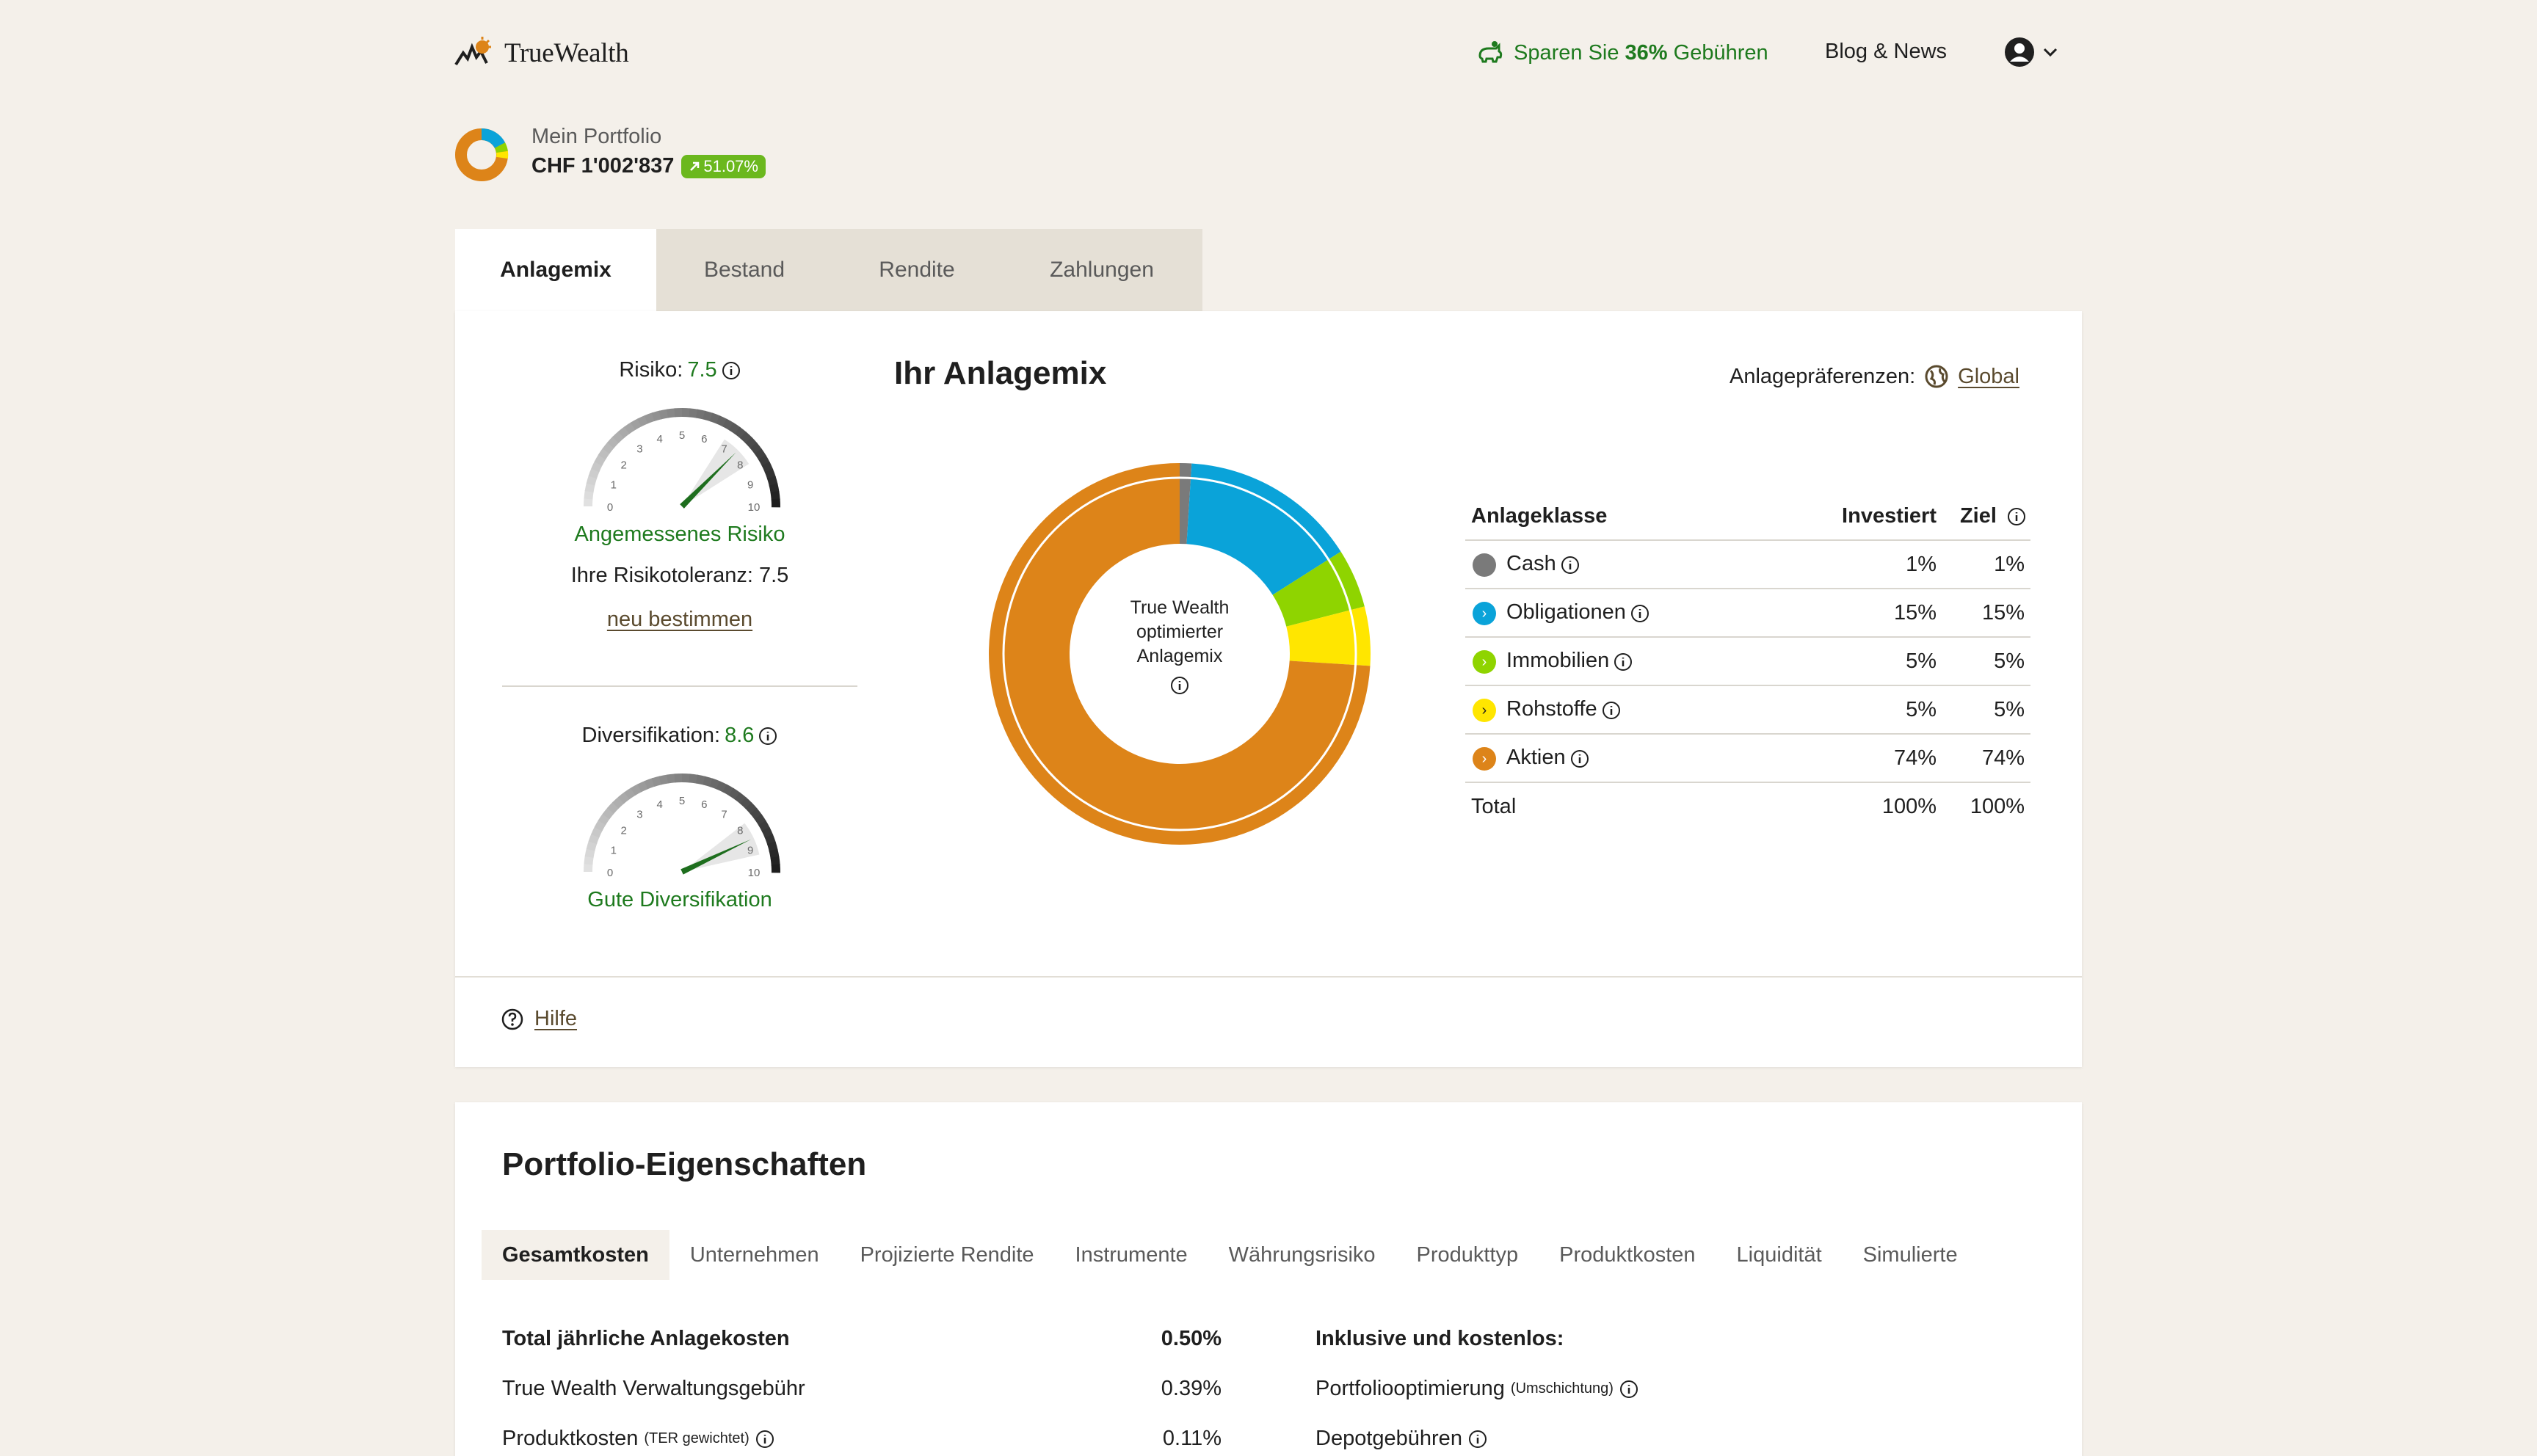  Describe the element at coordinates (660, 439) in the screenshot. I see `risk-gauge-tick-label: 4` at that location.